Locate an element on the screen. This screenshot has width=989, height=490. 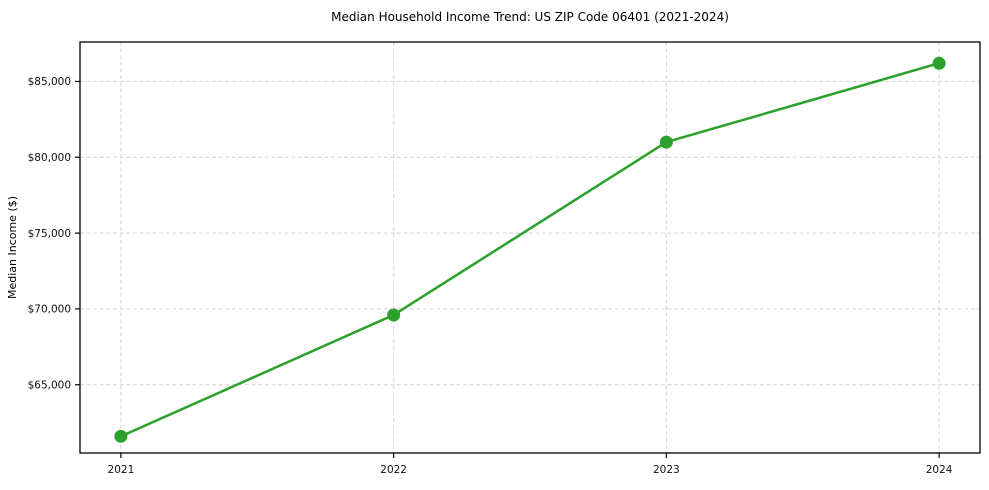
y-tick-label: $65,000 is located at coordinates (49, 386).